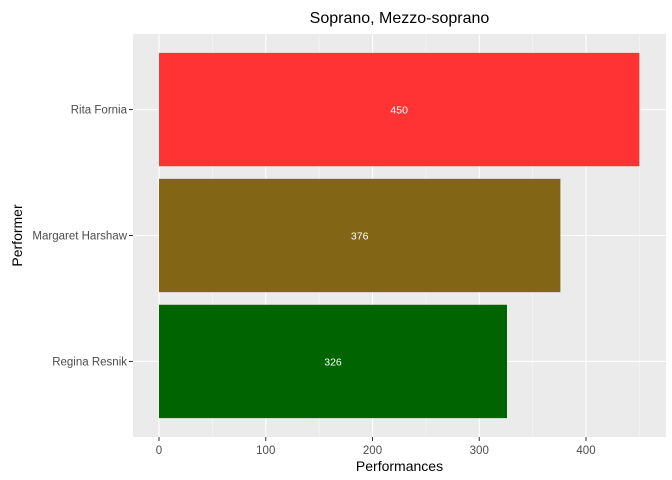 The height and width of the screenshot is (480, 672). What do you see at coordinates (372, 451) in the screenshot?
I see `x-tick-label: 200` at bounding box center [372, 451].